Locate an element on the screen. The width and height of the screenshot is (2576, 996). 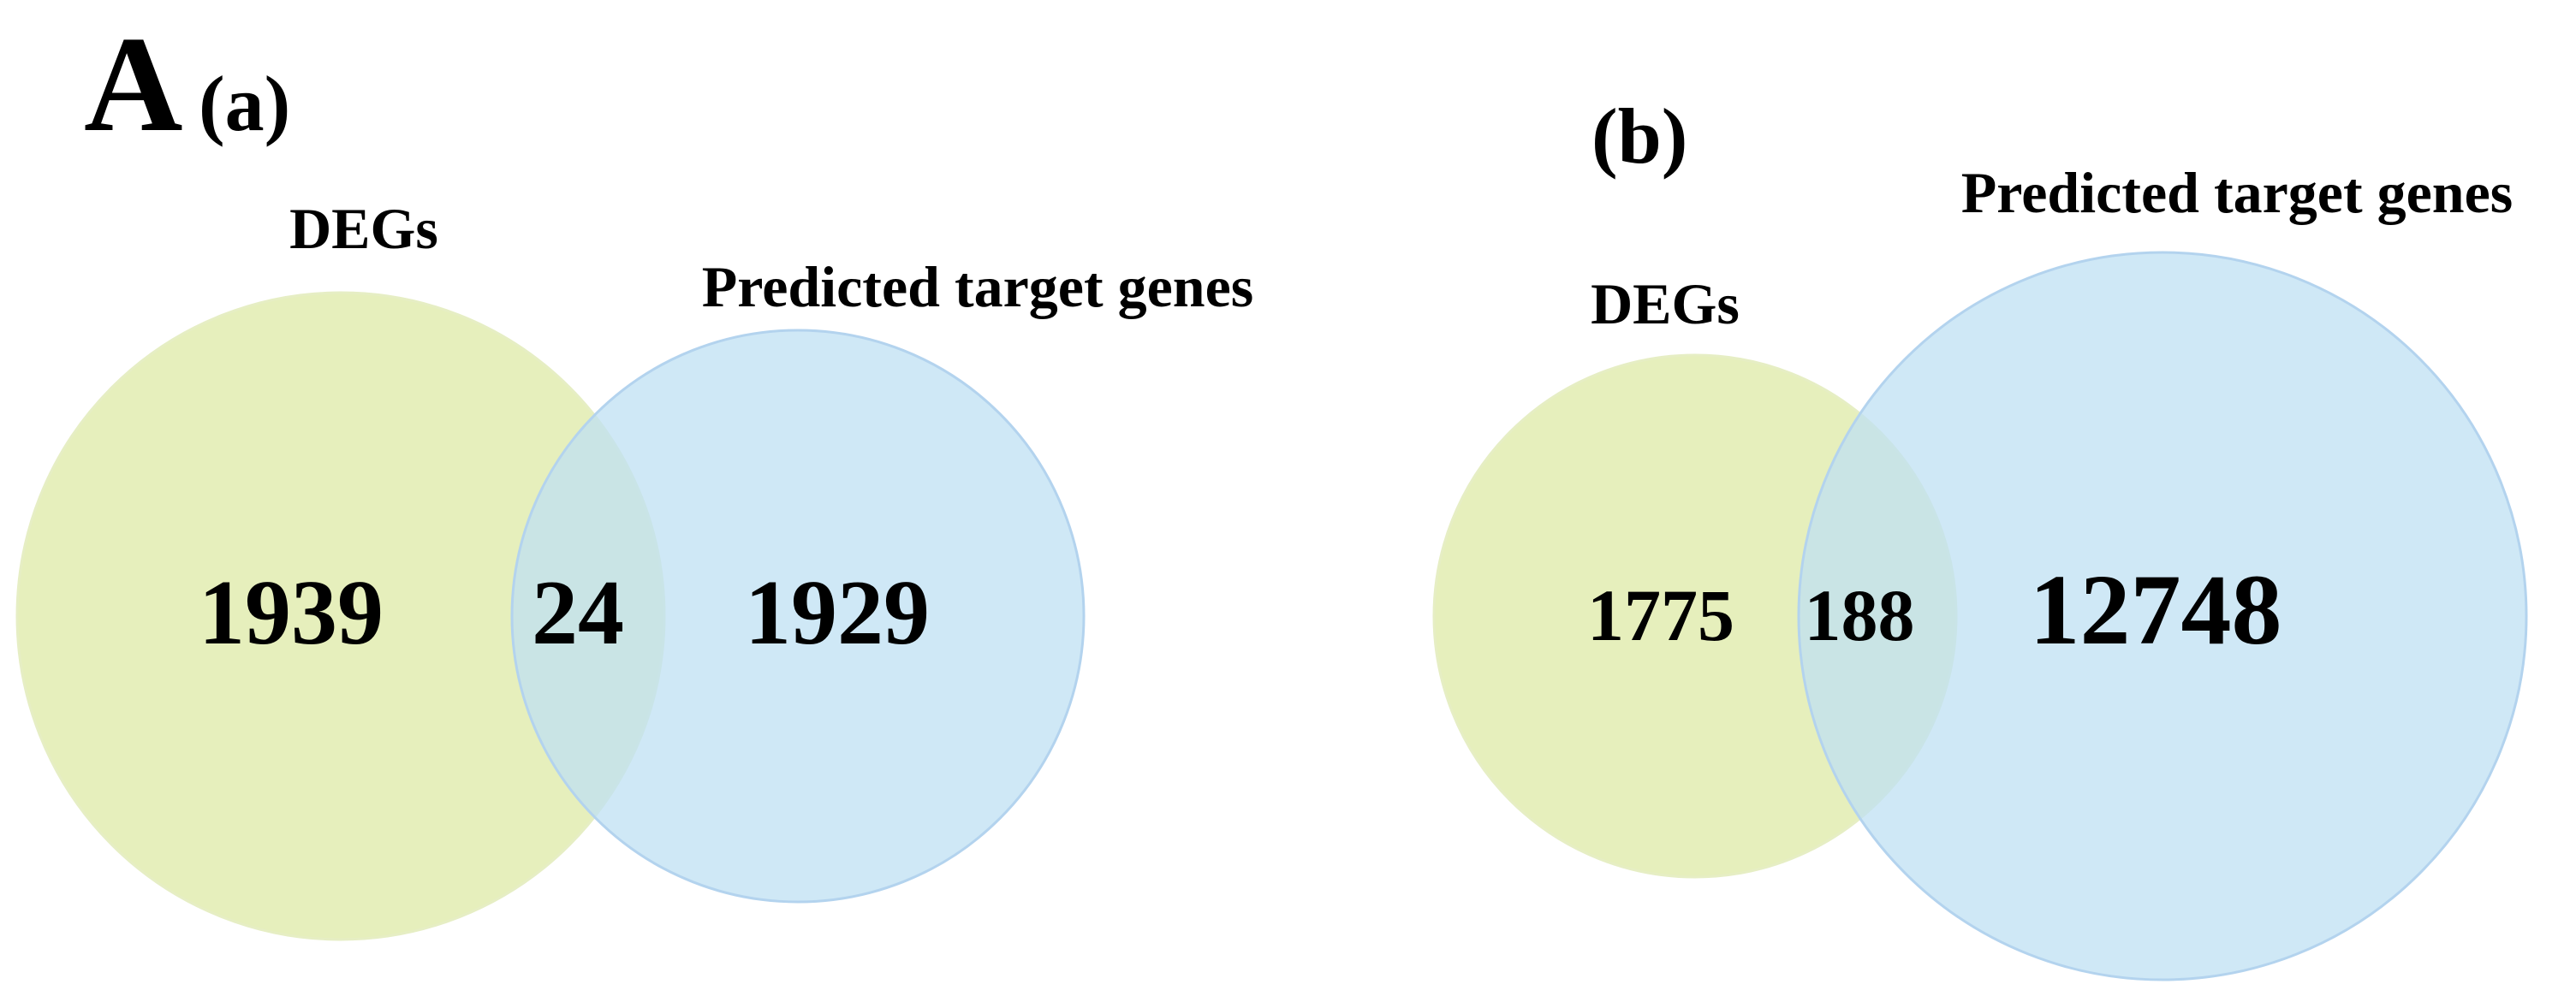
degs-set-label-b: DEGs is located at coordinates (1665, 303).